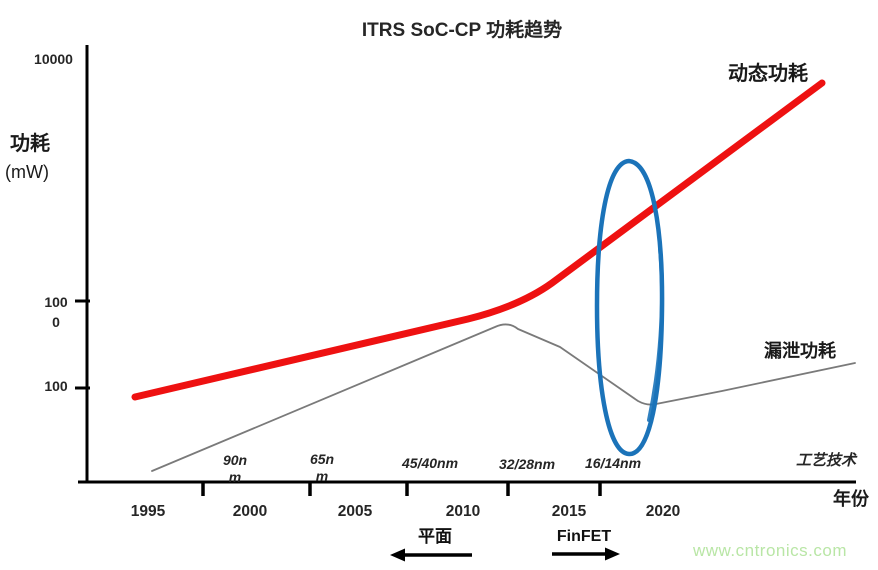  Describe the element at coordinates (397, 555) in the screenshot. I see `planar-arrowhead-icon` at that location.